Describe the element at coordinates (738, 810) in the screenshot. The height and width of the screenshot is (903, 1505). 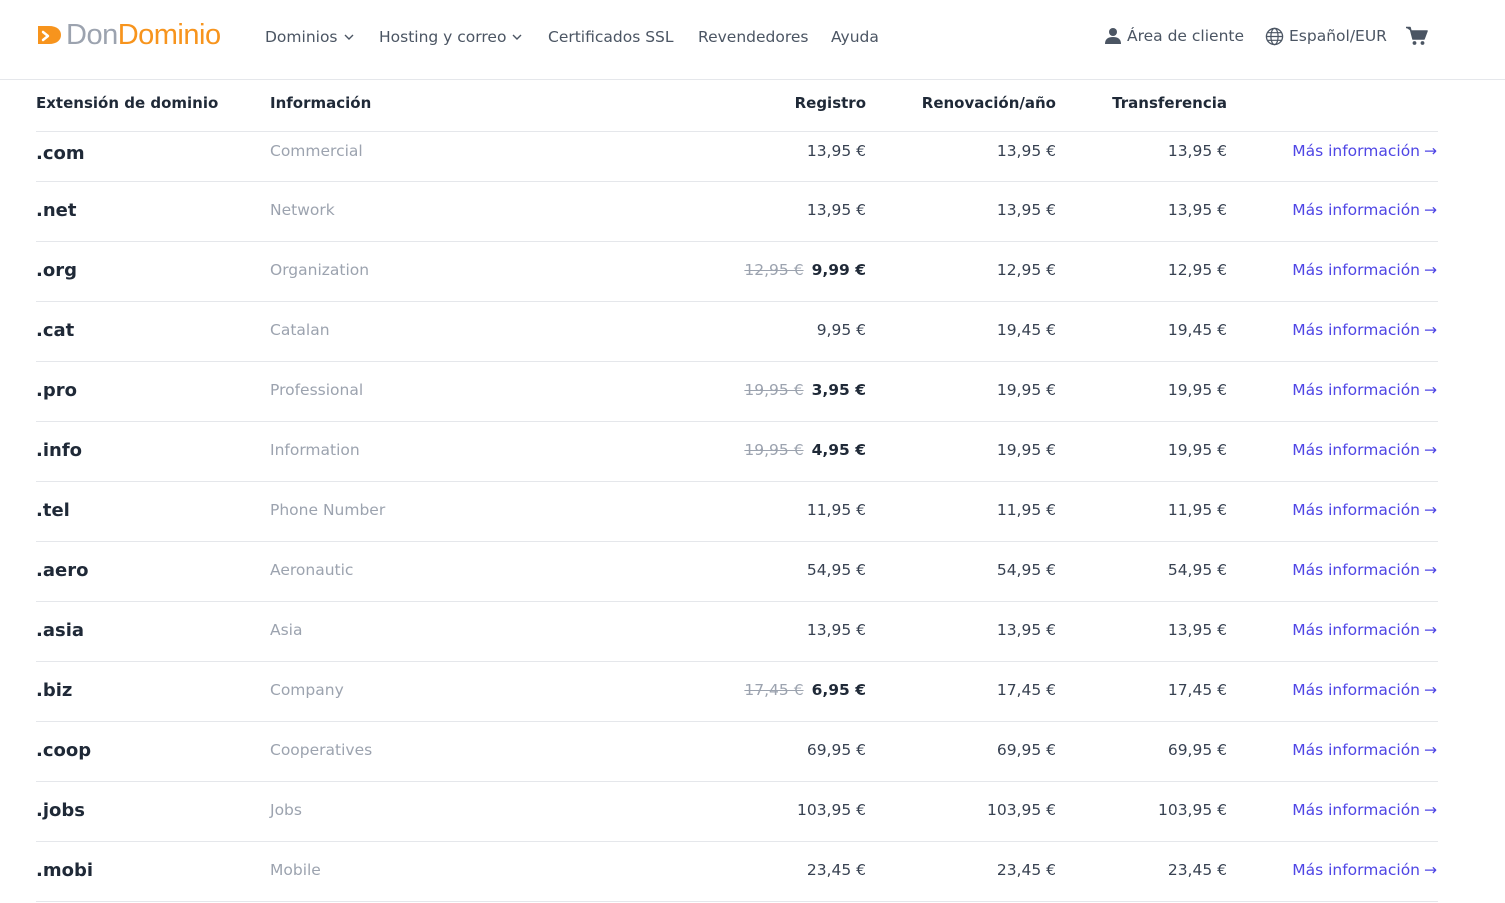
I see `registration-cell: 103,95 €` at that location.